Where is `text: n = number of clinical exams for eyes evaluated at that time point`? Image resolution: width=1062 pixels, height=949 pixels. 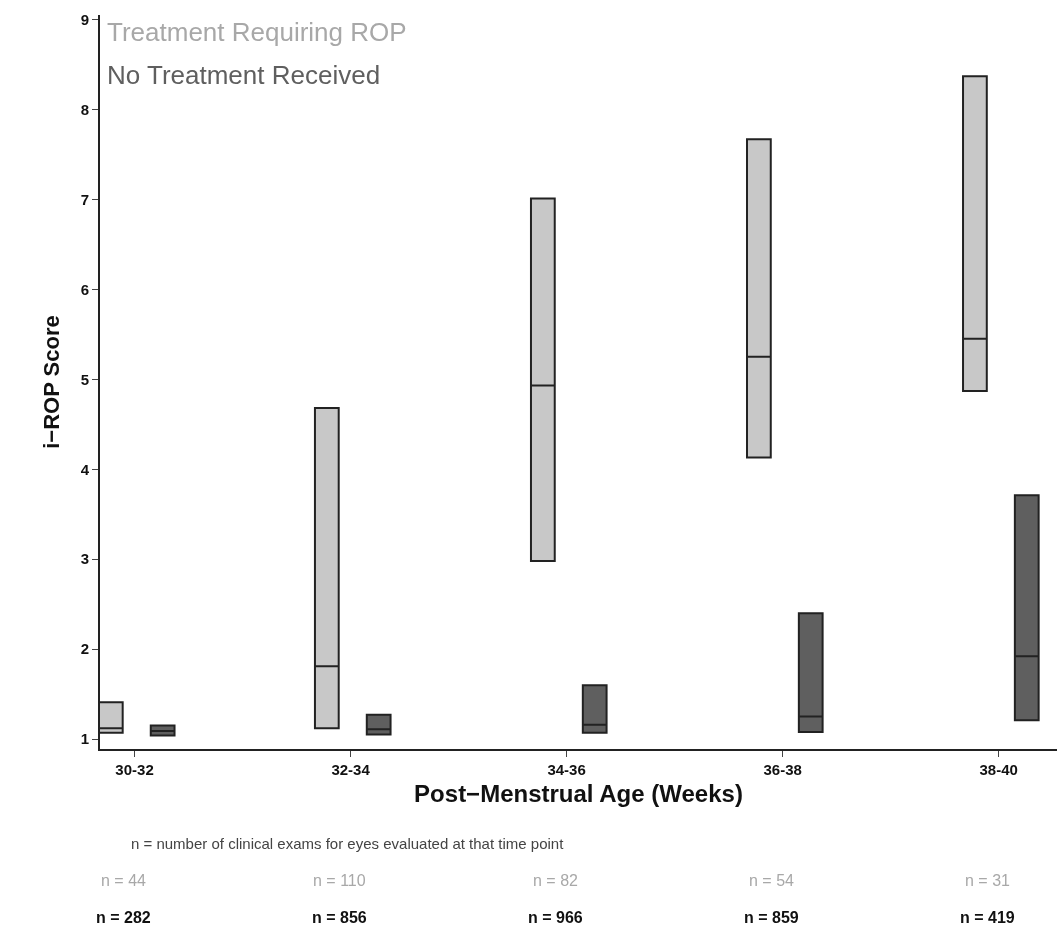
text: n = number of clinical exams for eyes evaluated at that time point is located at coordinates (348, 843).